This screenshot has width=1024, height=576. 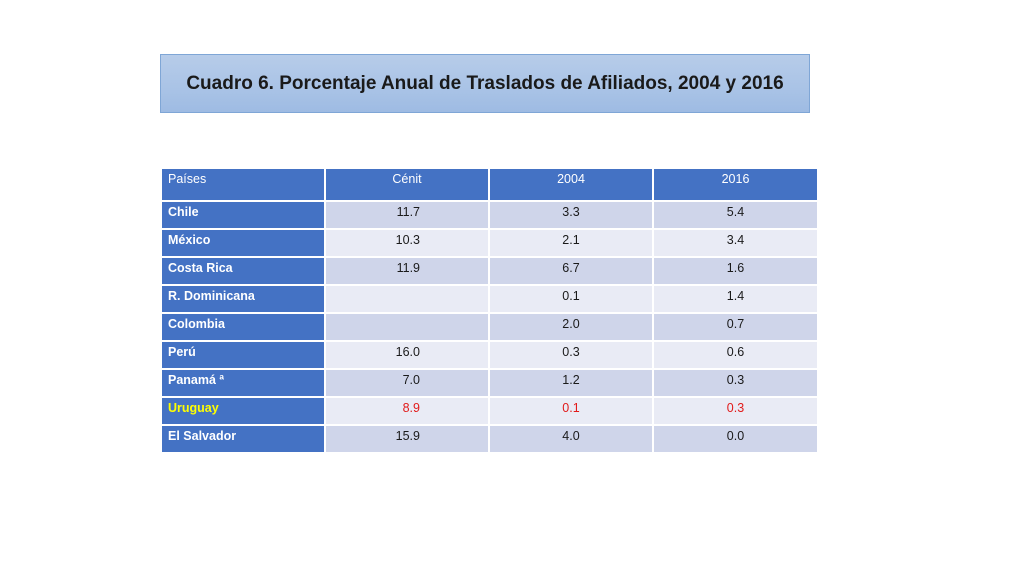 What do you see at coordinates (407, 439) in the screenshot?
I see `cenit-cell: 15.9` at bounding box center [407, 439].